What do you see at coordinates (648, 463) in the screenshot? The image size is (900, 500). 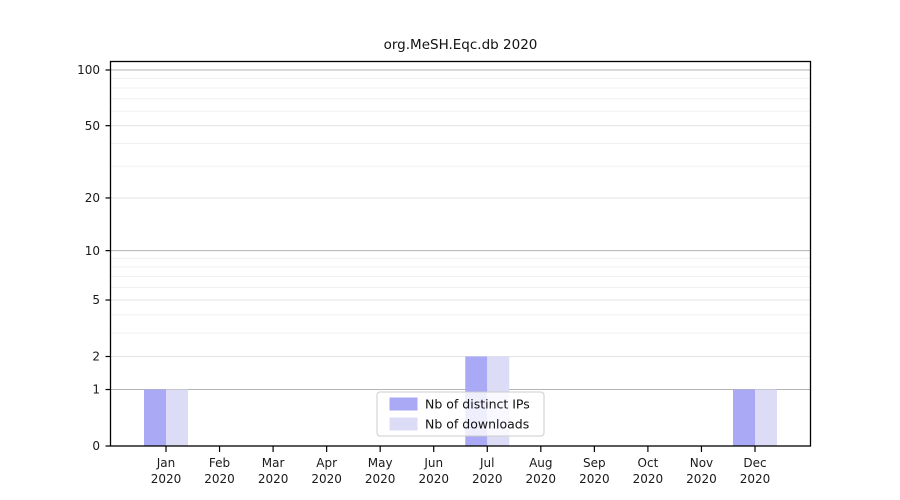 I see `x-tick-label-month: Oct` at bounding box center [648, 463].